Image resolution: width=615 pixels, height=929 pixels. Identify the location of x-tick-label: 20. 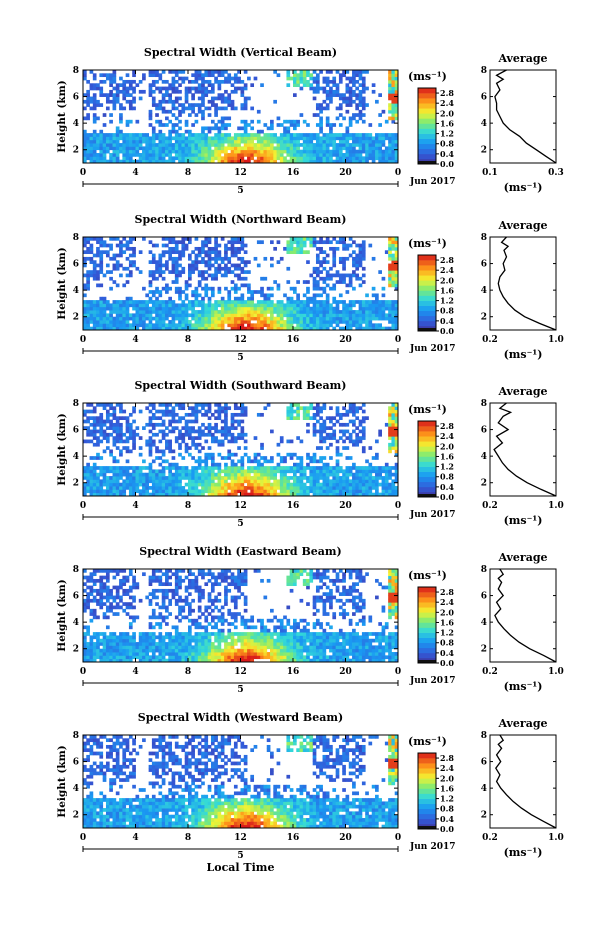
(345, 506).